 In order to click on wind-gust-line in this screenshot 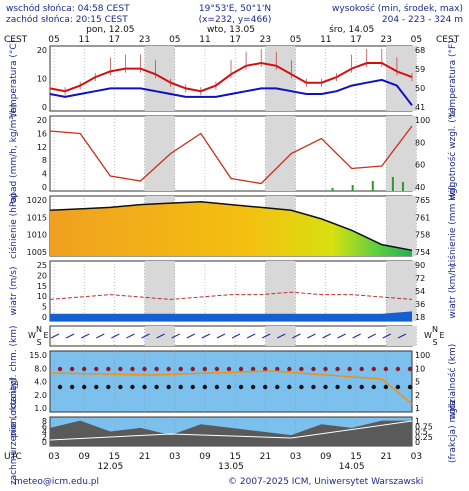, I will do `click(231, 295)`.